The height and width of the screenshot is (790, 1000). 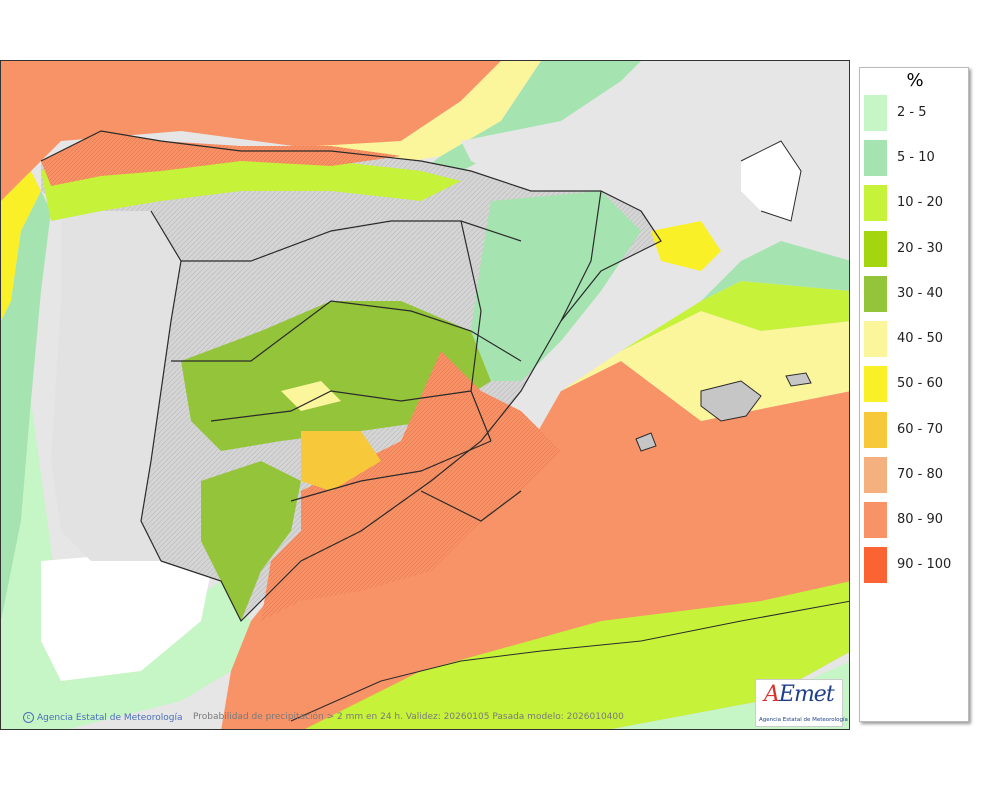 What do you see at coordinates (920, 474) in the screenshot?
I see `legend-label: 70 - 80` at bounding box center [920, 474].